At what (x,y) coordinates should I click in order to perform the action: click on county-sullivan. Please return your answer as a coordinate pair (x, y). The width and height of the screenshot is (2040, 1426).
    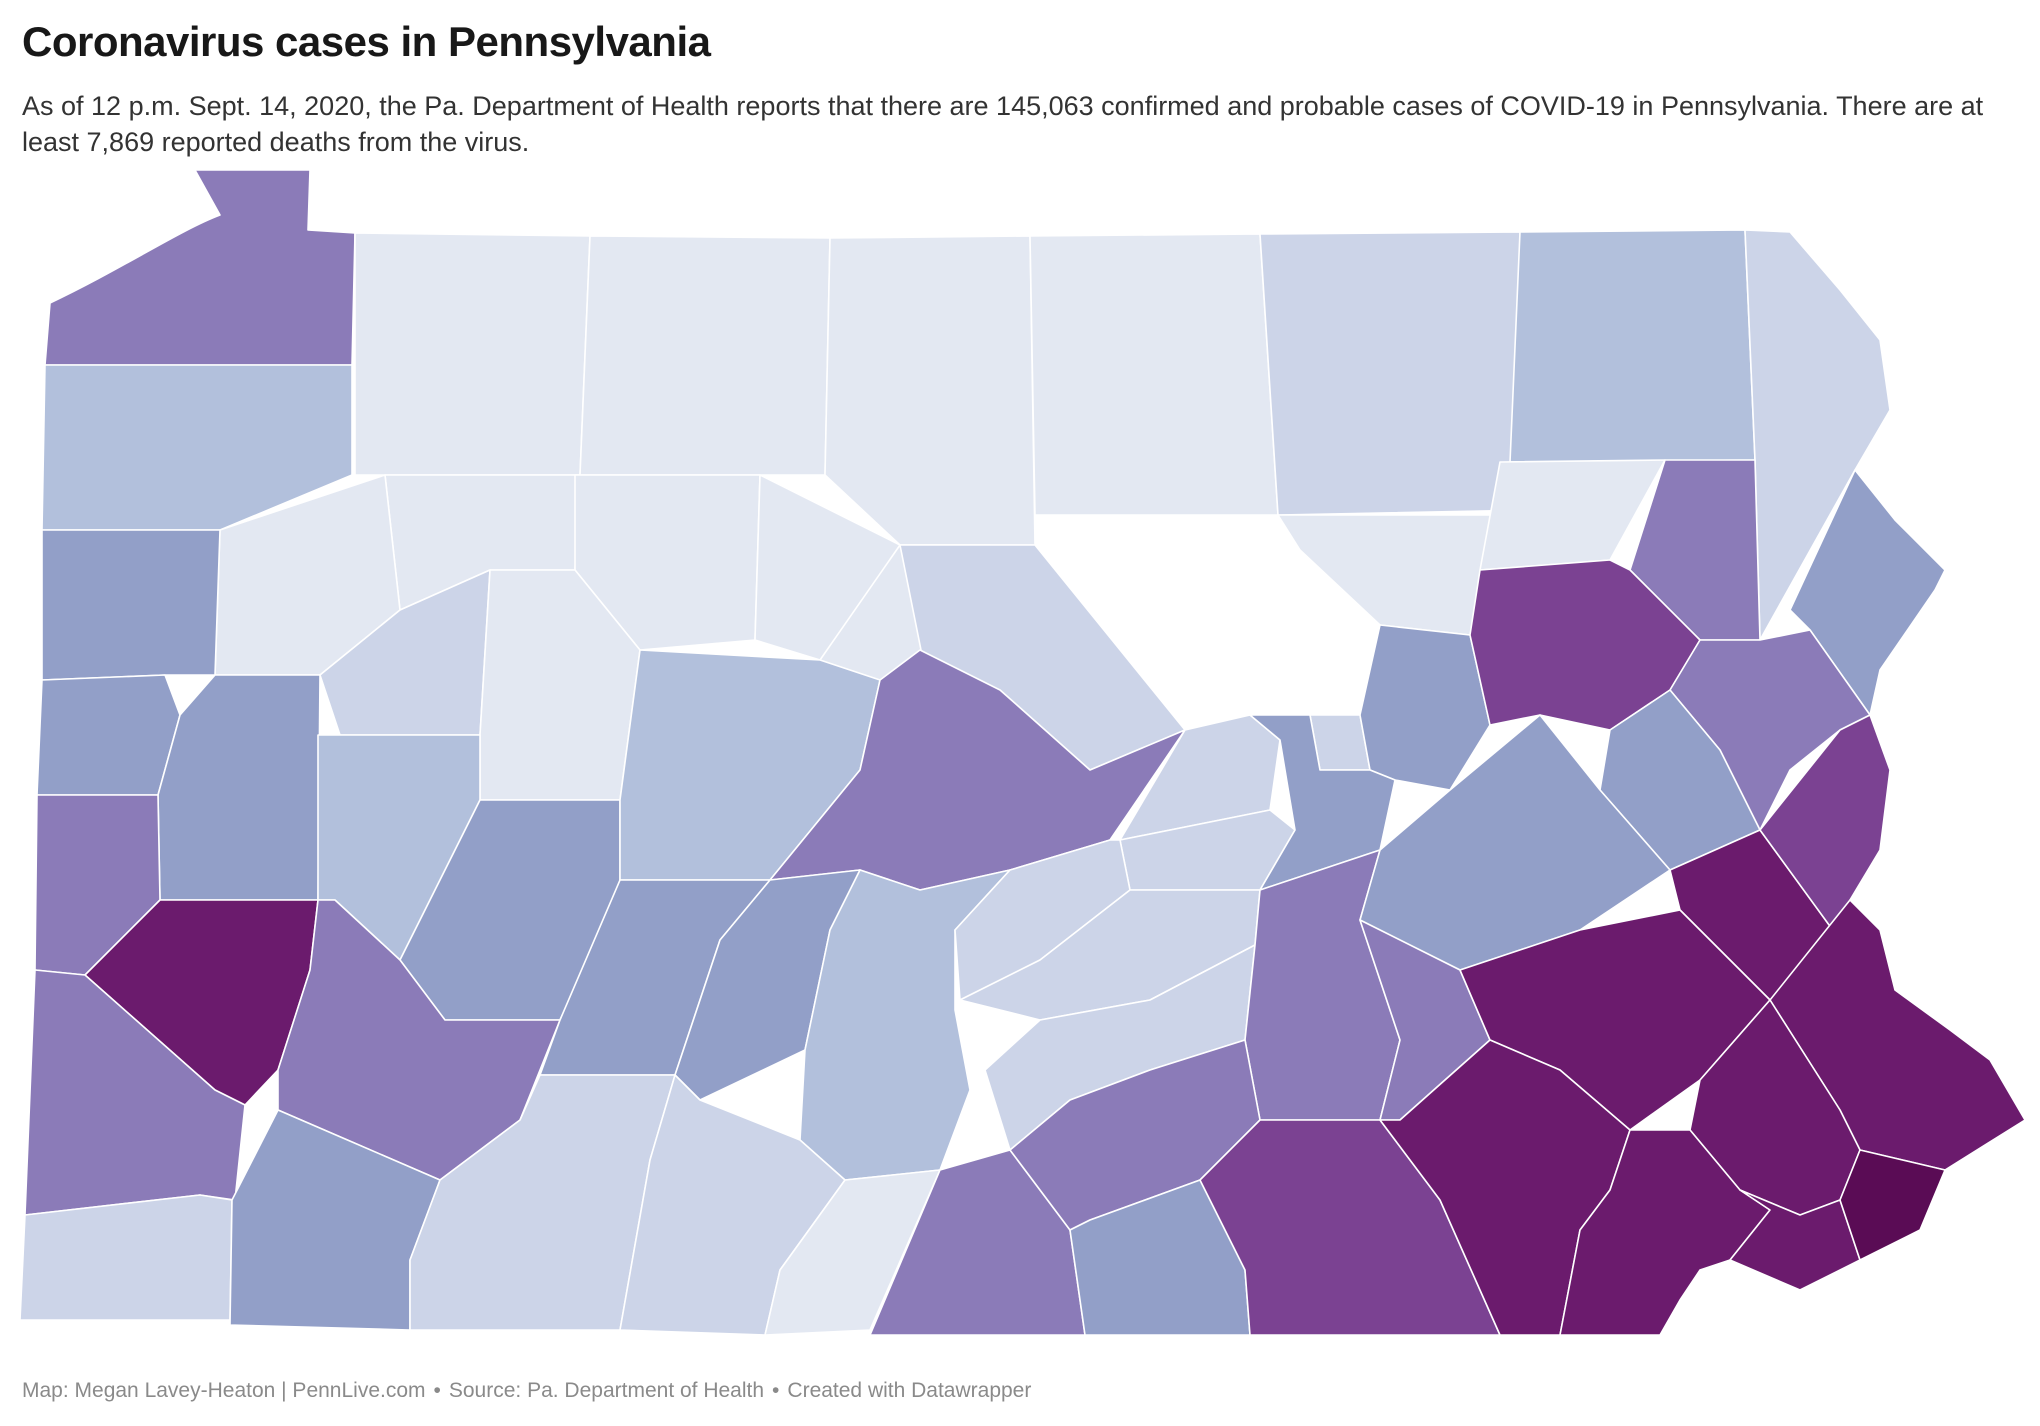
    Looking at the image, I should click on (1389, 575).